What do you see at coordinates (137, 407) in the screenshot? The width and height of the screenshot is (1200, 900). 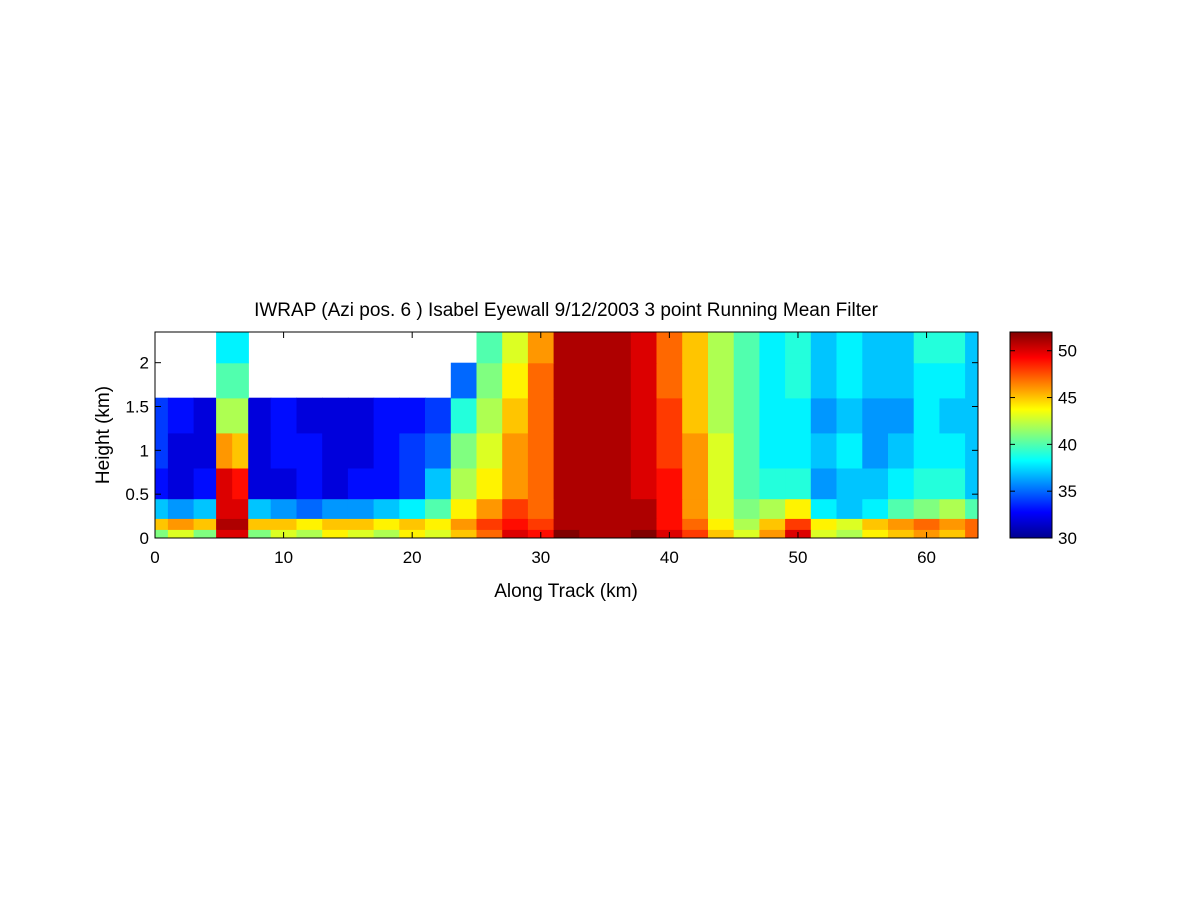 I see `y-tick-label: 1.5` at bounding box center [137, 407].